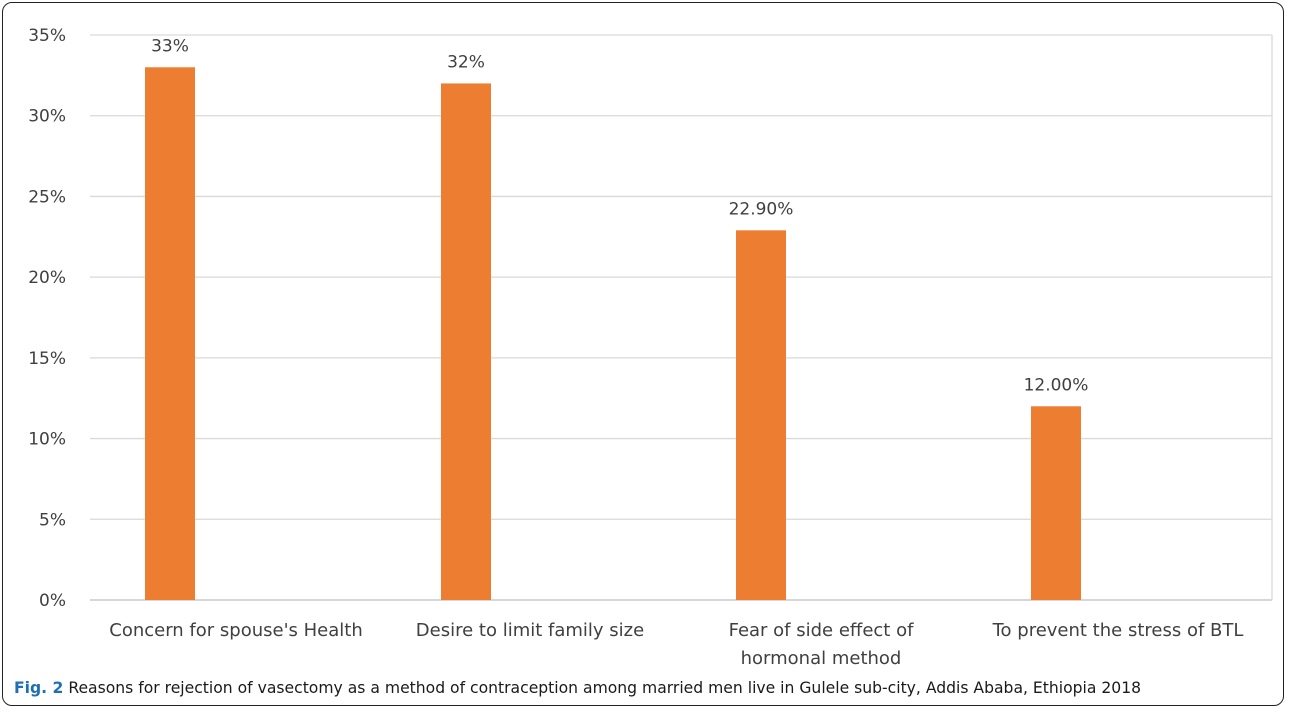  Describe the element at coordinates (39, 688) in the screenshot. I see `caption-label: Fig. 2` at that location.